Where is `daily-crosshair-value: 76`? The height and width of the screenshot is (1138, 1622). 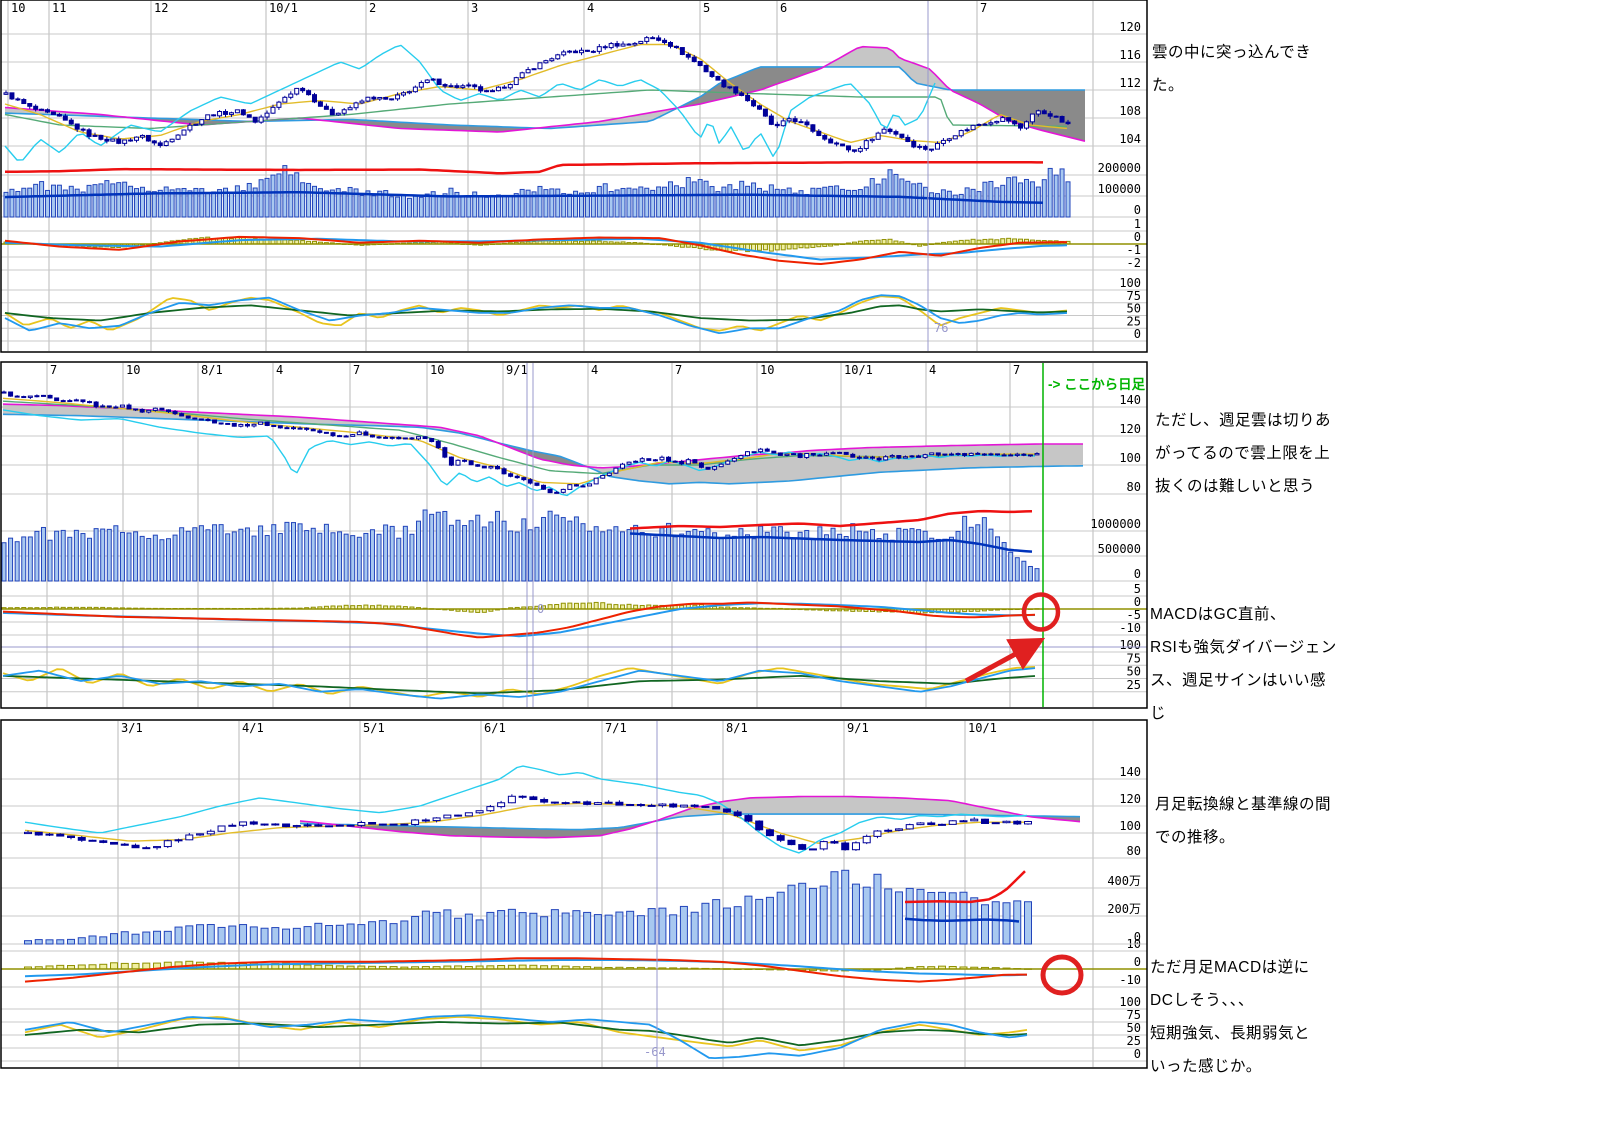 daily-crosshair-value: 76 is located at coordinates (941, 328).